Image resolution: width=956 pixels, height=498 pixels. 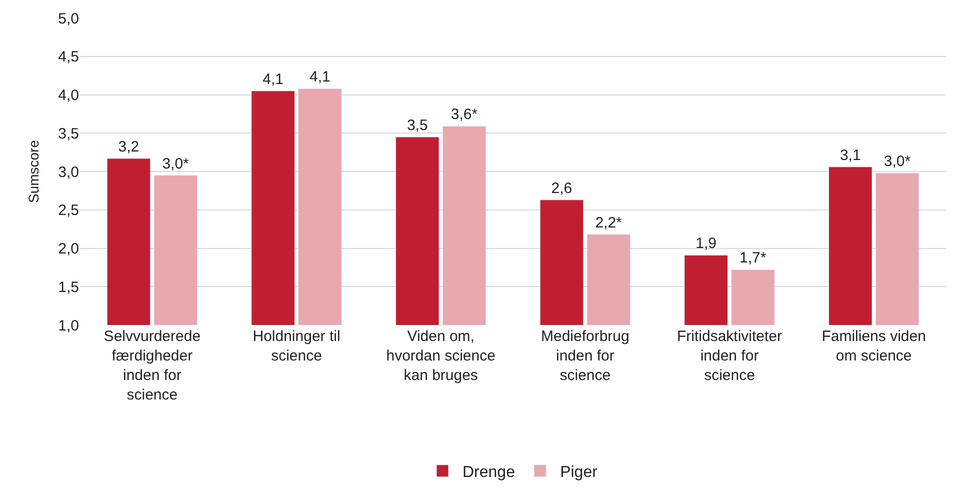 I want to click on y-axis-title: Sumscore, so click(x=34, y=172).